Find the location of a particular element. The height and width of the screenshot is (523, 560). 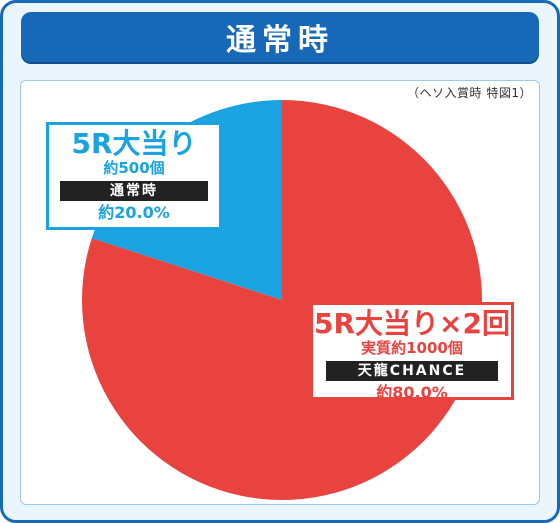

slice-label-tag: 天龍CHANCE is located at coordinates (412, 371).